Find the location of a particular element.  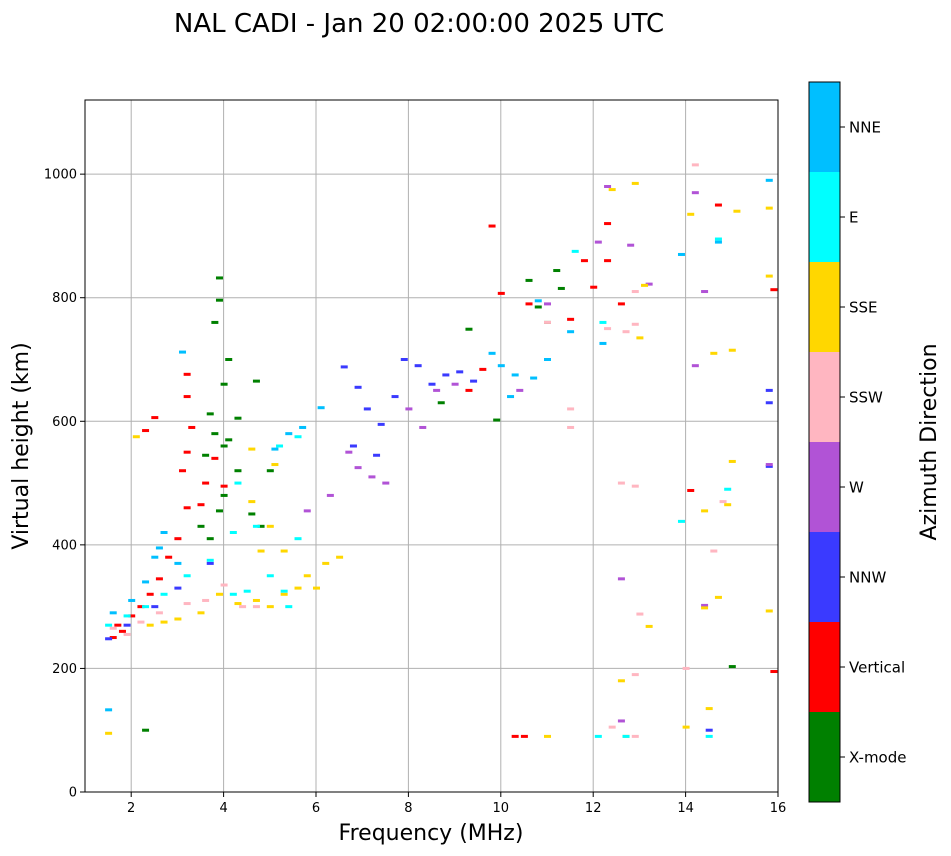

y-tick-label: 600 is located at coordinates (64, 422).